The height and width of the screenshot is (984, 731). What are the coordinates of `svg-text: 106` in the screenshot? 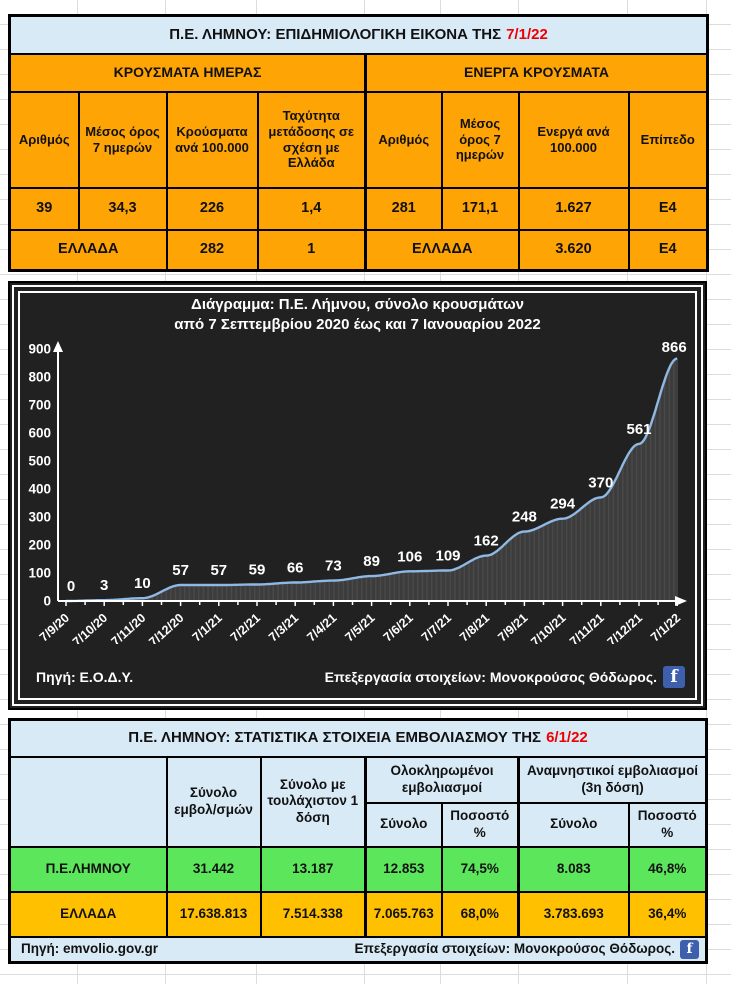 It's located at (409, 556).